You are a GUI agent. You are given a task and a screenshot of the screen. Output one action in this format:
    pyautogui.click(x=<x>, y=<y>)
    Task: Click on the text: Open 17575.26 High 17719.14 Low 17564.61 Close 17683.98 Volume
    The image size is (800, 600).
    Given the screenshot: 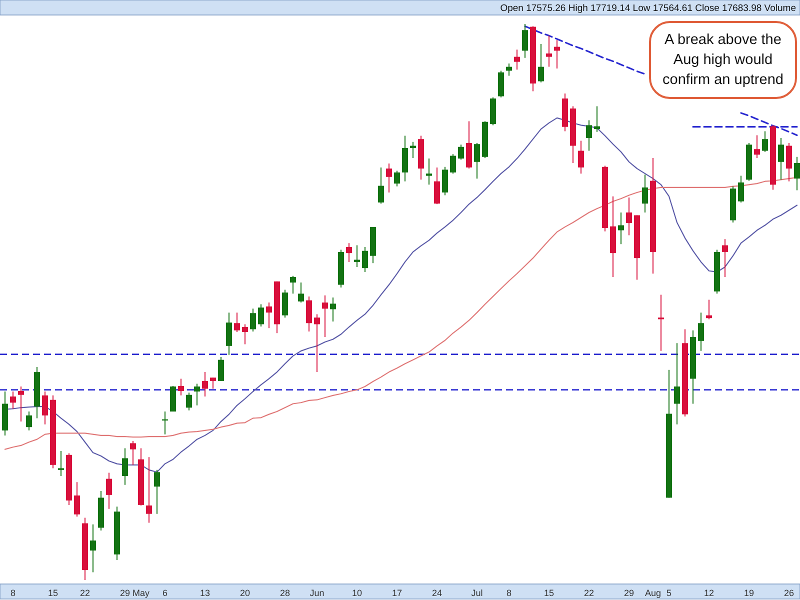 What is the action you would take?
    pyautogui.click(x=648, y=8)
    